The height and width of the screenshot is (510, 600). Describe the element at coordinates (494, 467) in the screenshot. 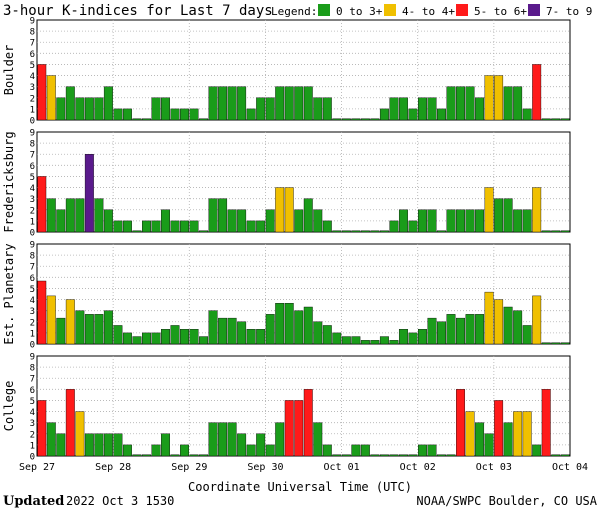

I see `x-tick-label: Oct 03` at that location.